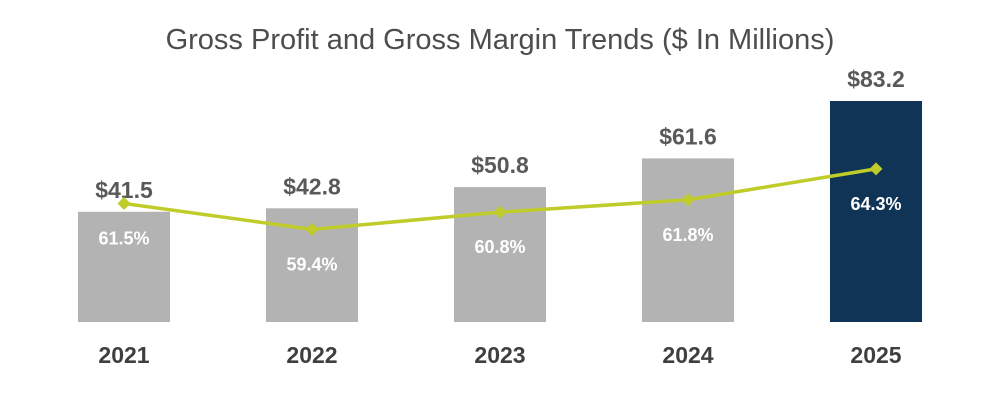 The height and width of the screenshot is (400, 1000). What do you see at coordinates (499, 355) in the screenshot?
I see `category-label-2023: 2023` at bounding box center [499, 355].